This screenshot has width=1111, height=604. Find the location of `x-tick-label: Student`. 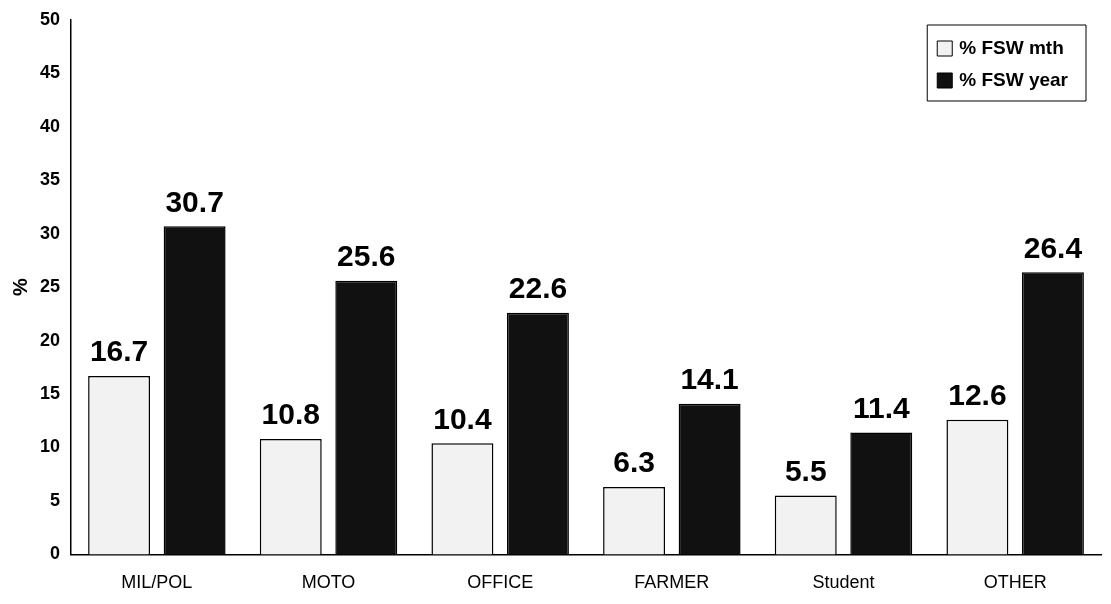

x-tick-label: Student is located at coordinates (843, 582).